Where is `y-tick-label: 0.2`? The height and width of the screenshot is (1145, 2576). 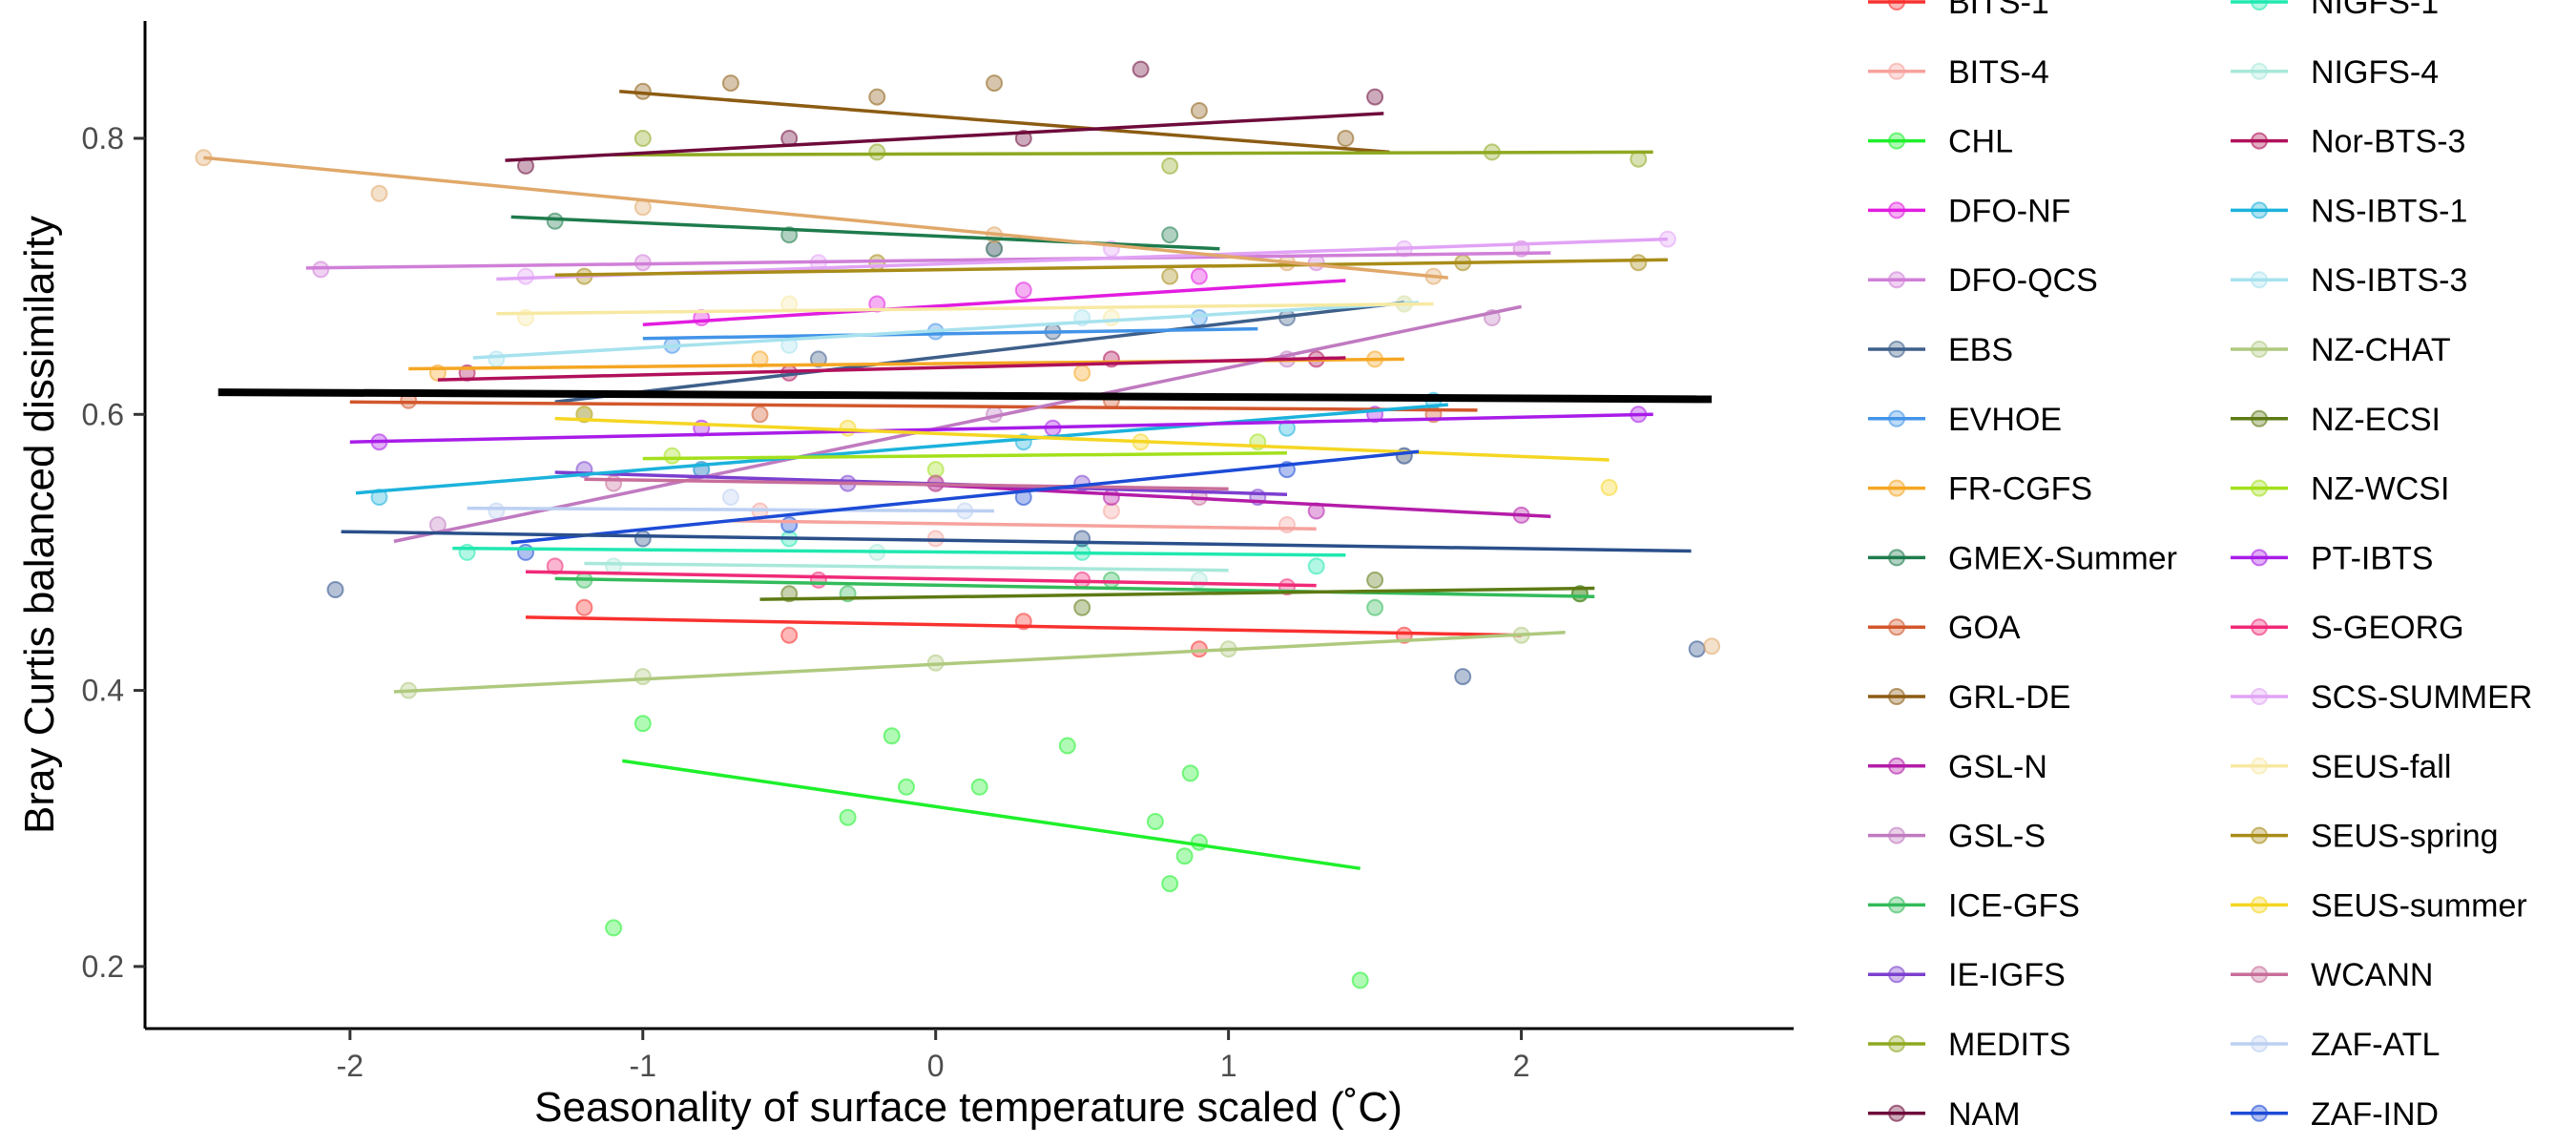
y-tick-label: 0.2 is located at coordinates (103, 966).